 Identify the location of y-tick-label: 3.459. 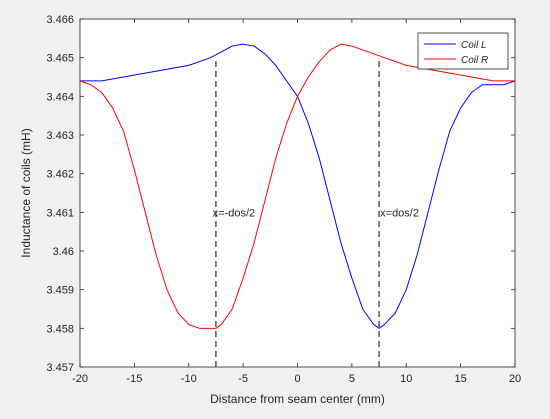
(60, 291).